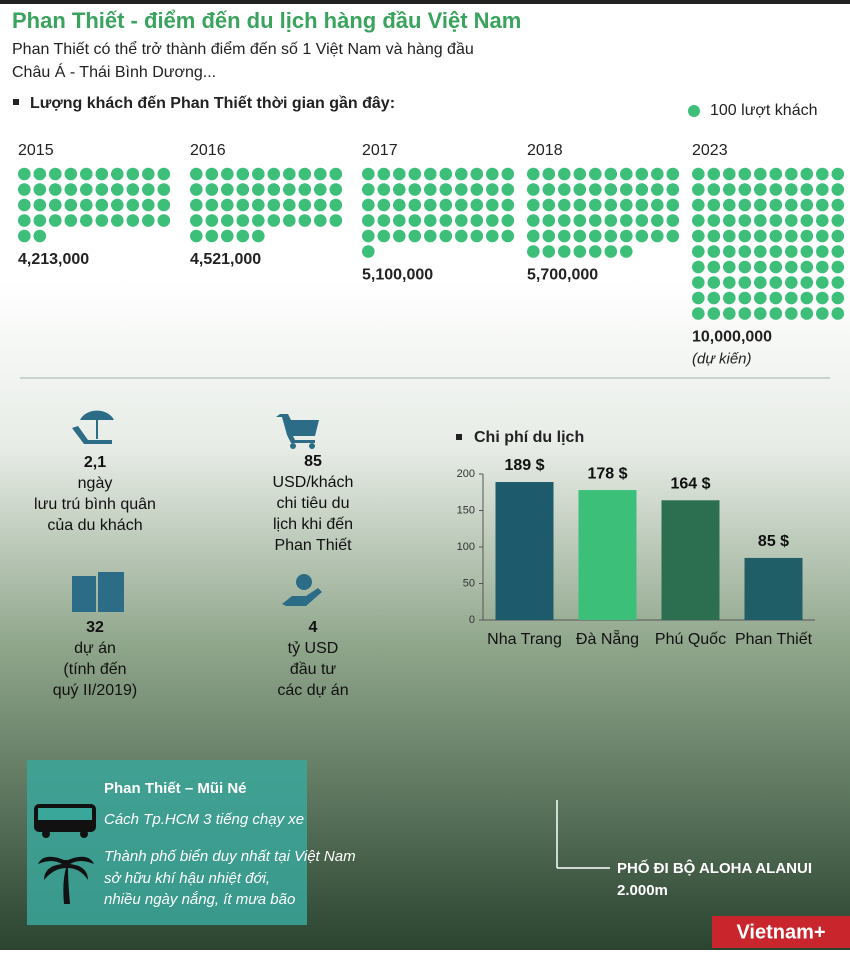 The height and width of the screenshot is (955, 850). What do you see at coordinates (175, 788) in the screenshot?
I see `info-title: Phan Thiết – Mũi Né` at bounding box center [175, 788].